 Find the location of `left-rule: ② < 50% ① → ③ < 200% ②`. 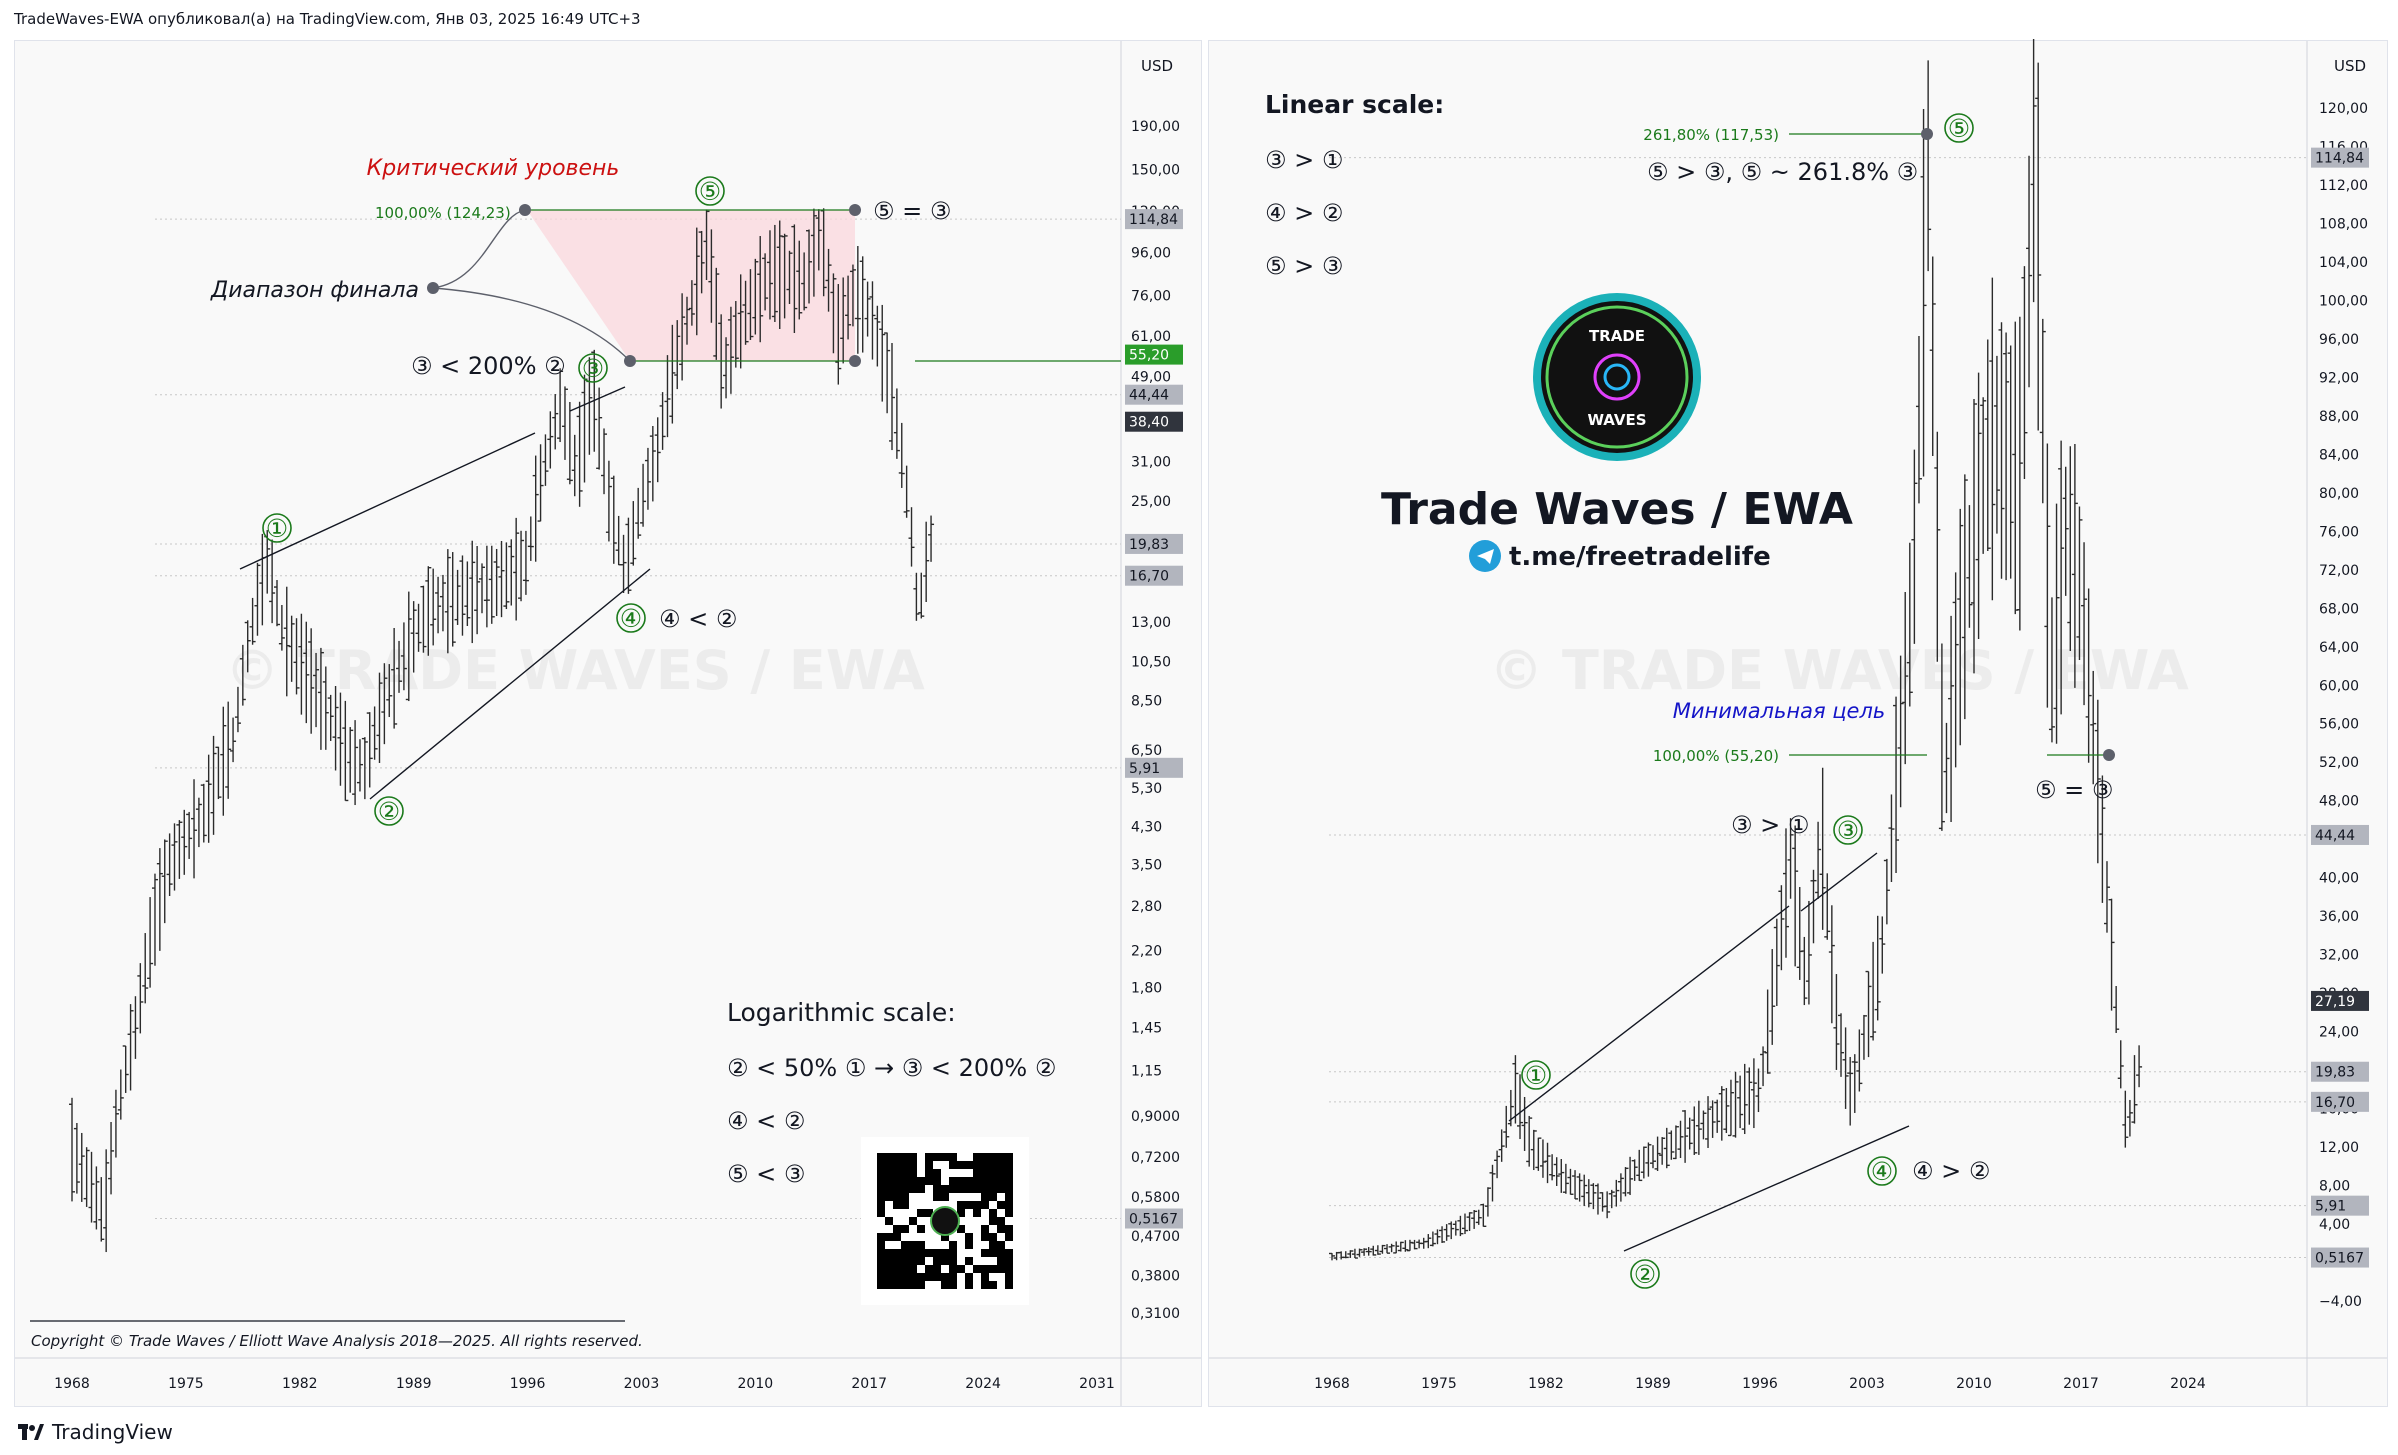

left-rule: ② < 50% ① → ③ < 200% ② is located at coordinates (891, 1068).